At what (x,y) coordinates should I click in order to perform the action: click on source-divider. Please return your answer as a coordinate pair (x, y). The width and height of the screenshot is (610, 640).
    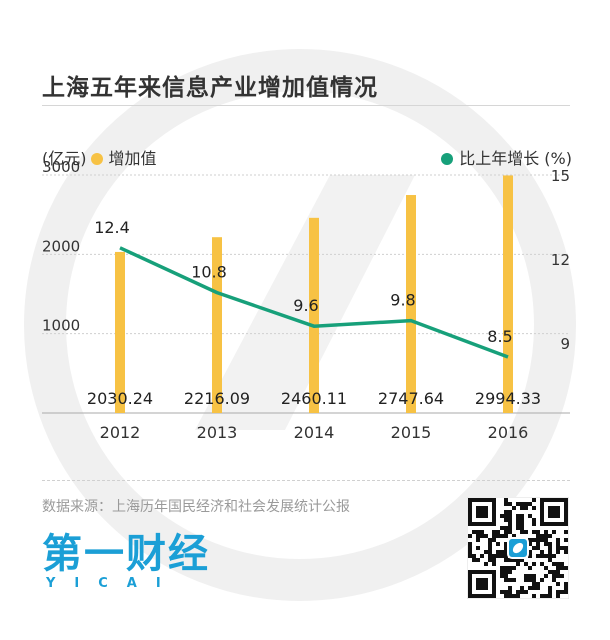
    Looking at the image, I should click on (306, 480).